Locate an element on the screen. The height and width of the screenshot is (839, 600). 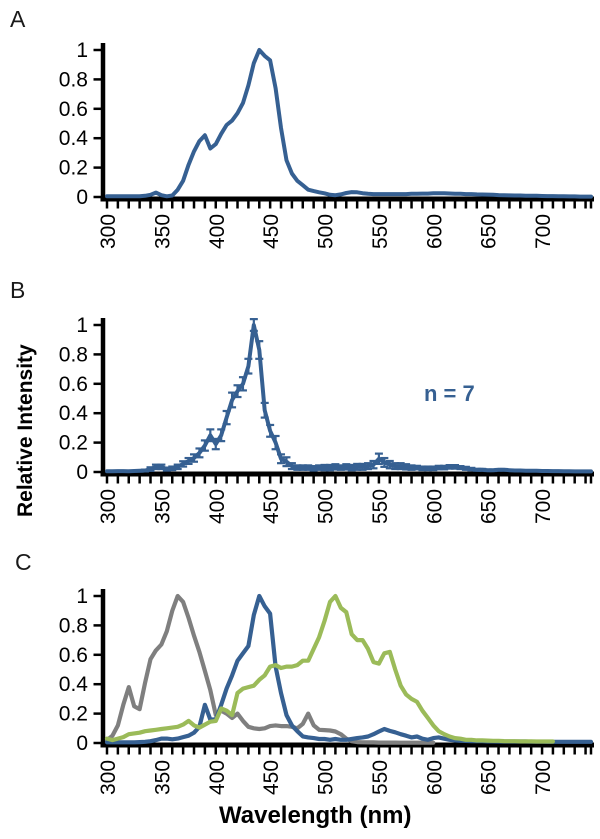
panel-a-letter: A is located at coordinates (18, 19).